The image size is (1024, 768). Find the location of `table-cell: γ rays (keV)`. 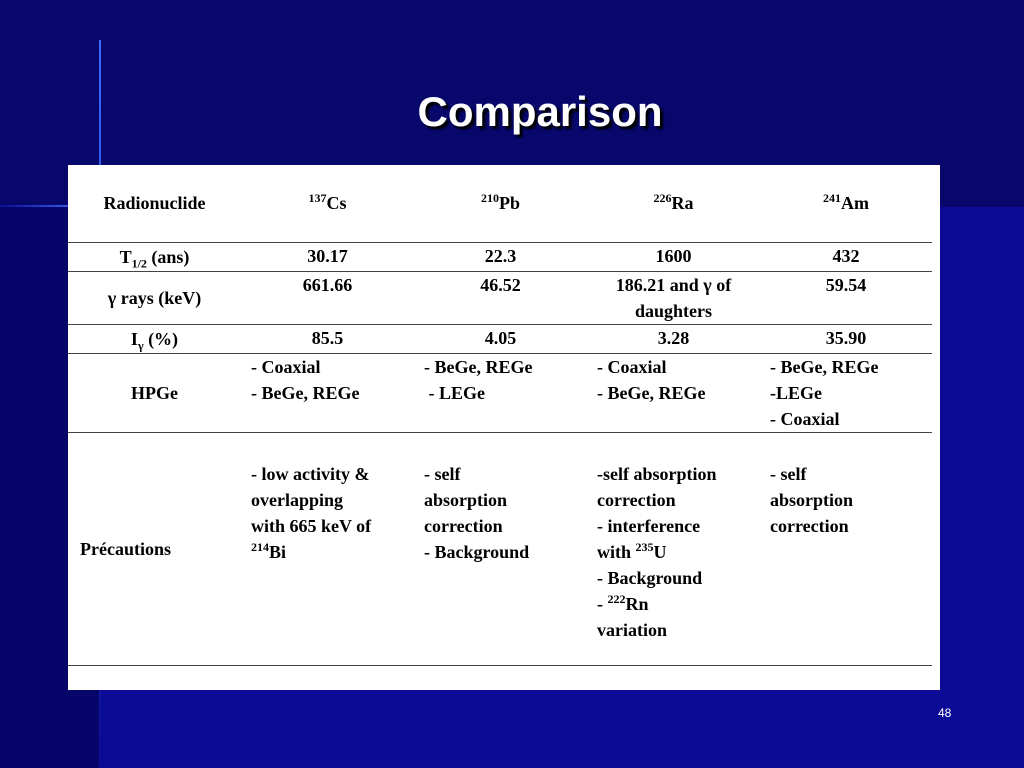

table-cell: γ rays (keV) is located at coordinates (154, 298).